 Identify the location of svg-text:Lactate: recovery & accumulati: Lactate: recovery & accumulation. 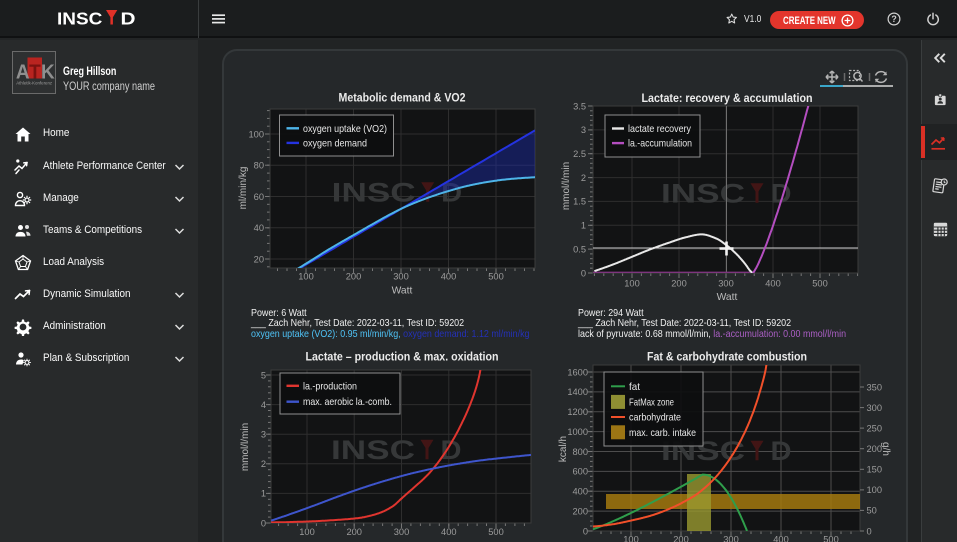
(727, 98).